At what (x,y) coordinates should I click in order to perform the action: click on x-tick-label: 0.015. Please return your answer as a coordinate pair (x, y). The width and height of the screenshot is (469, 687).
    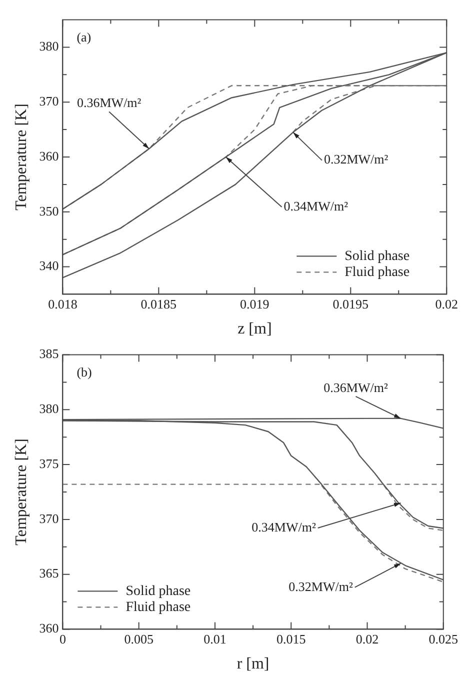
    Looking at the image, I should click on (291, 638).